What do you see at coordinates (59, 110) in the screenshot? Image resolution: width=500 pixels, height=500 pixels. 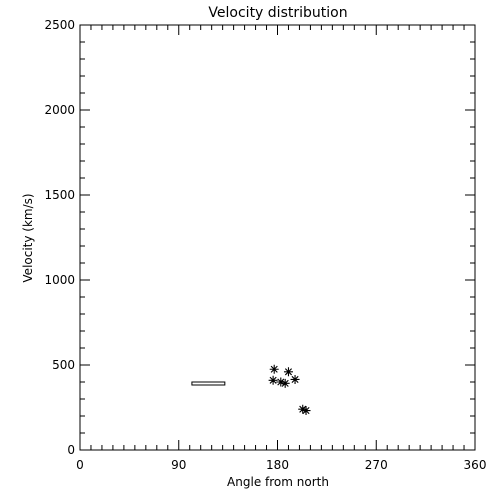 I see `y-tick-label: 2000` at bounding box center [59, 110].